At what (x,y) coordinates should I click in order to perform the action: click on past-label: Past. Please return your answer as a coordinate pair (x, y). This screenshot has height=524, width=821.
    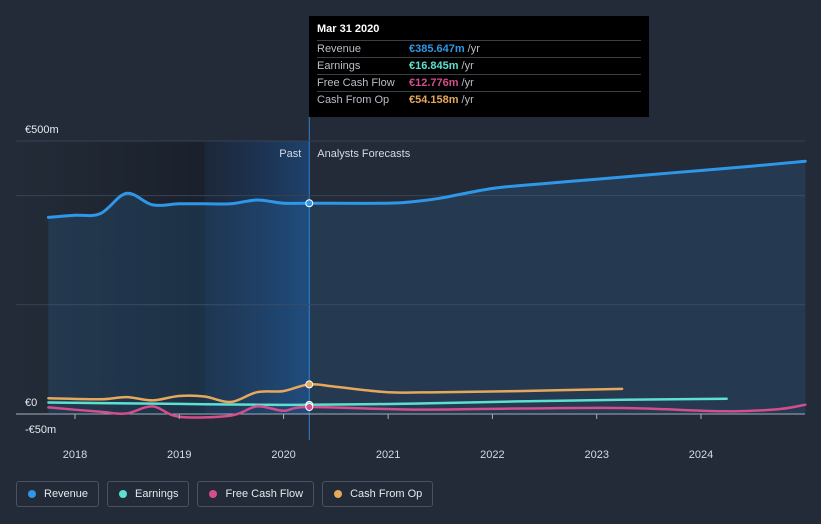
    Looking at the image, I should click on (290, 154).